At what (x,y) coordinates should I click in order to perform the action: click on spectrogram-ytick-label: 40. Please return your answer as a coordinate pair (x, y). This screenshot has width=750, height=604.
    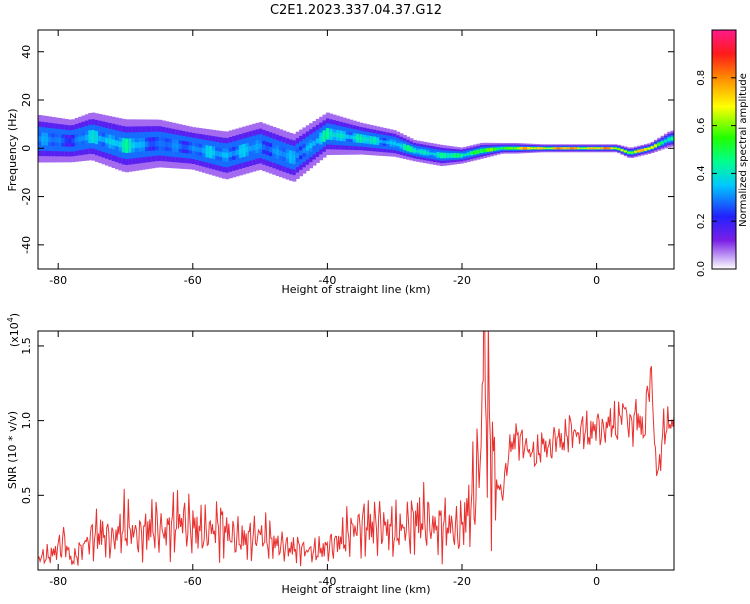
    Looking at the image, I should click on (26, 52).